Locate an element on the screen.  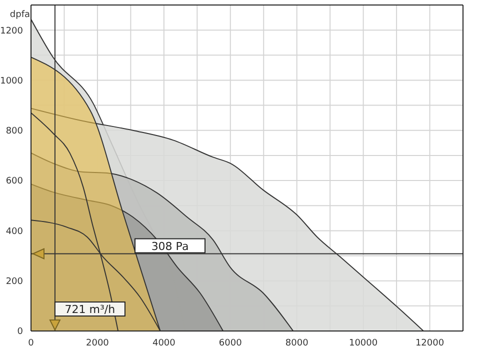
x-tick-label: 6000 is located at coordinates (230, 342).